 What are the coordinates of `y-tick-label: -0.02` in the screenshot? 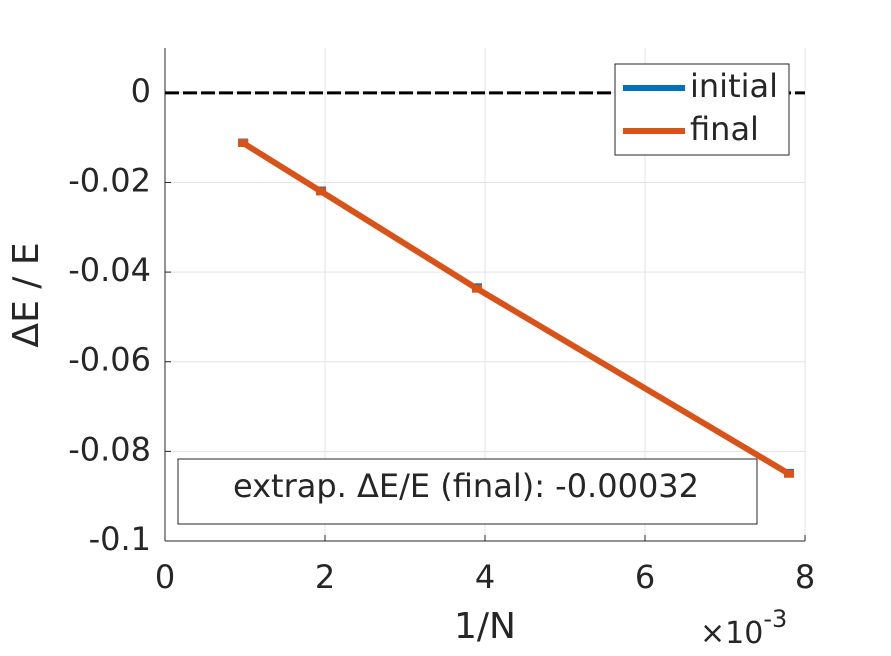 It's located at (109, 180).